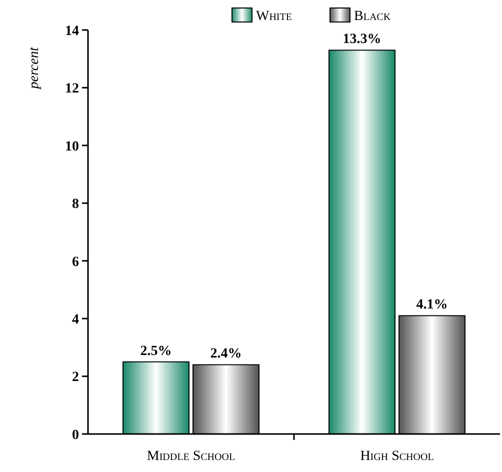 This screenshot has width=502, height=472. I want to click on y-tick-label: 10, so click(72, 146).